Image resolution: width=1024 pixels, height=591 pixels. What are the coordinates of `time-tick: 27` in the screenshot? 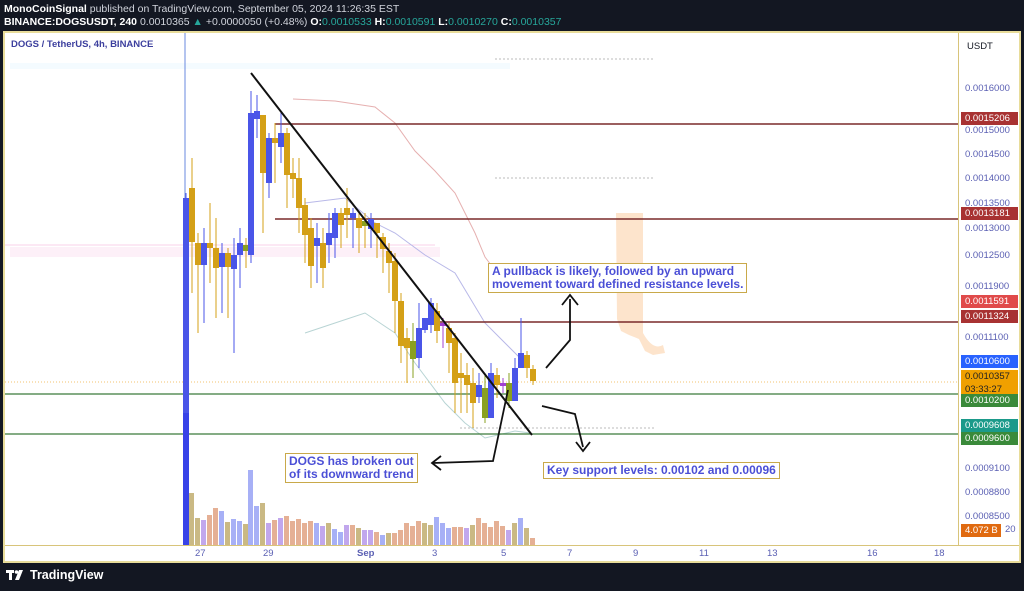 It's located at (200, 553).